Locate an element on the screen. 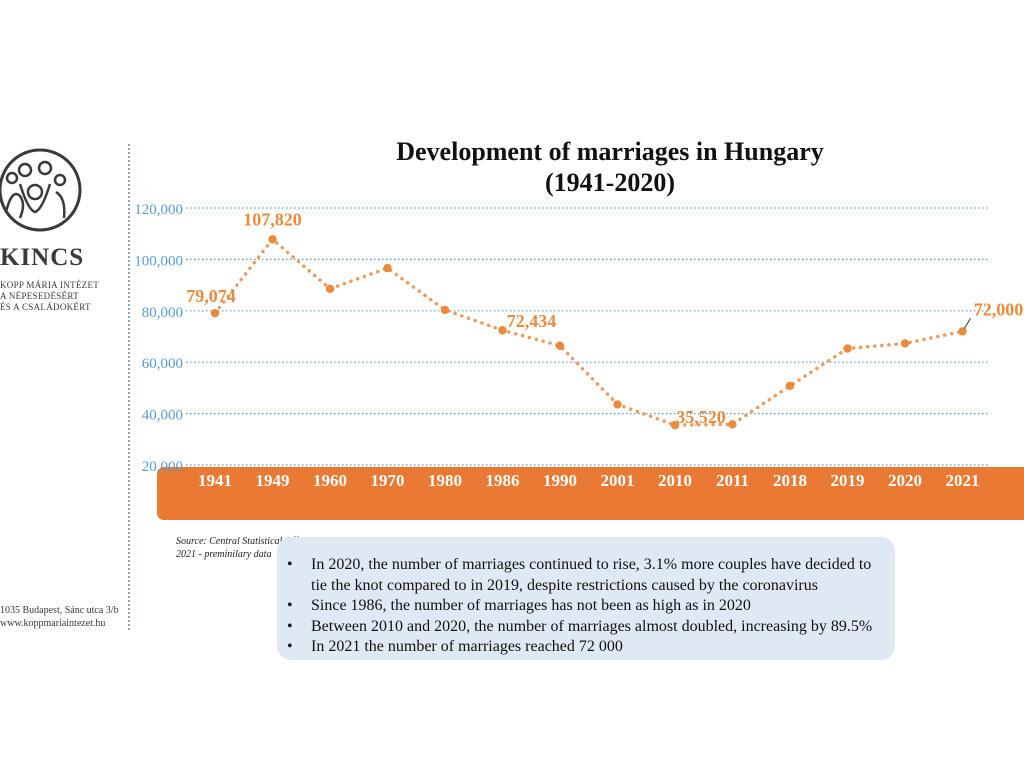 The image size is (1024, 768). x-tick-label: 2011 is located at coordinates (732, 480).